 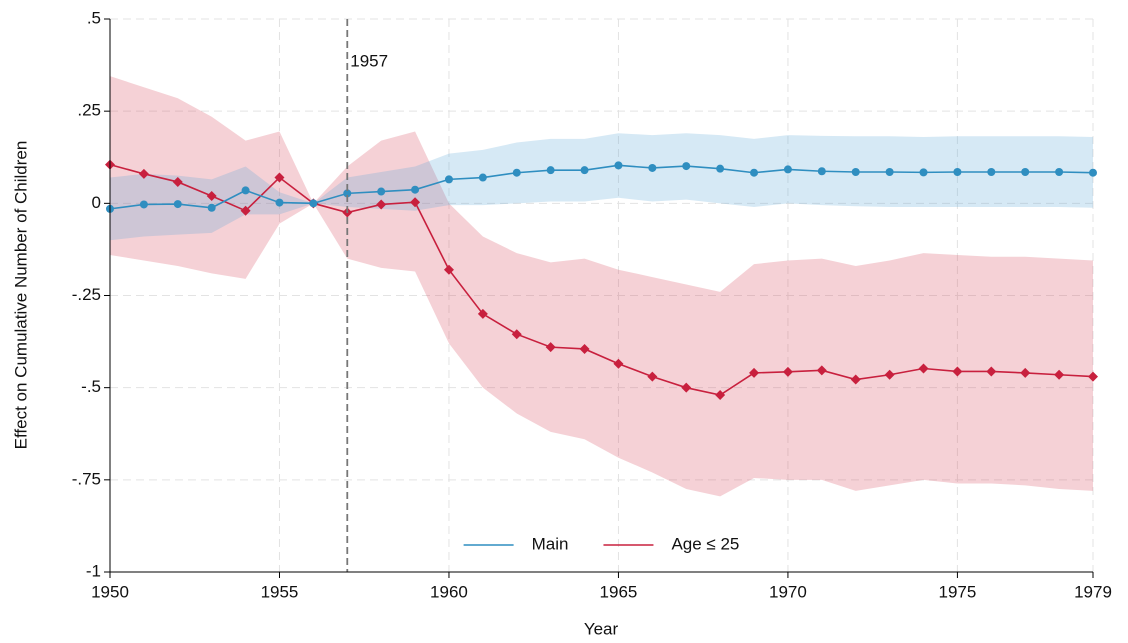 What do you see at coordinates (1093, 591) in the screenshot?
I see `x-tick-label: 1979` at bounding box center [1093, 591].